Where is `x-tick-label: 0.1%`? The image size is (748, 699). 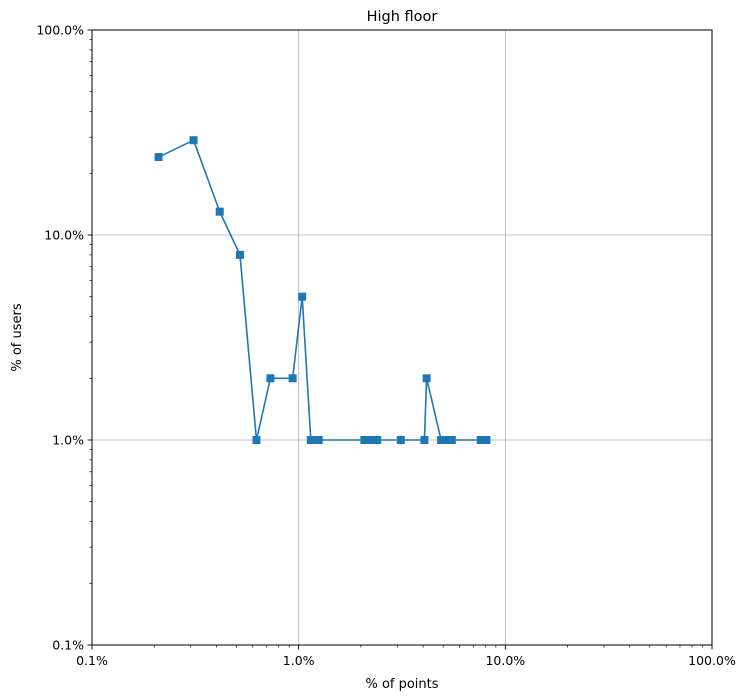 x-tick-label: 0.1% is located at coordinates (92, 660).